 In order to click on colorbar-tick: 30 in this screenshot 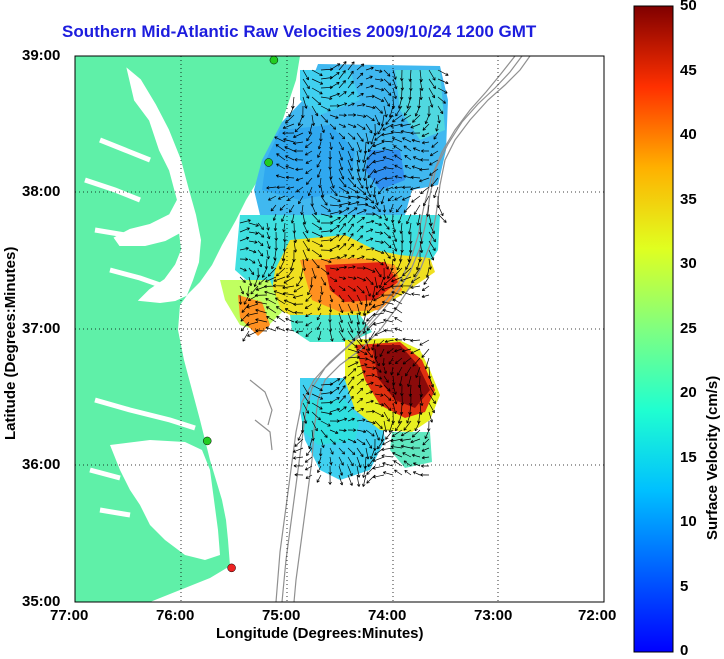, I will do `click(688, 263)`.